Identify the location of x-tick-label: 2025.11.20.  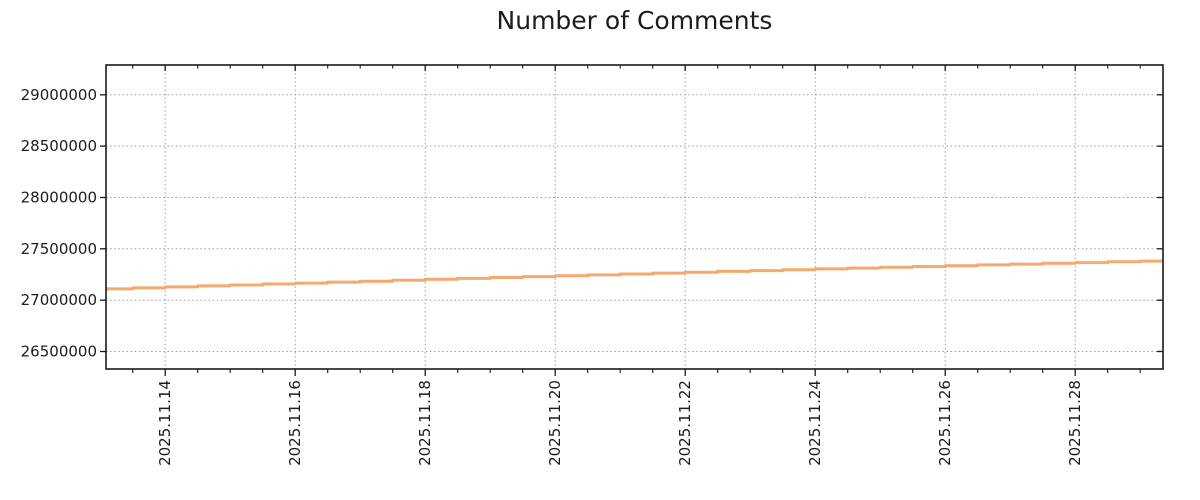
(555, 423).